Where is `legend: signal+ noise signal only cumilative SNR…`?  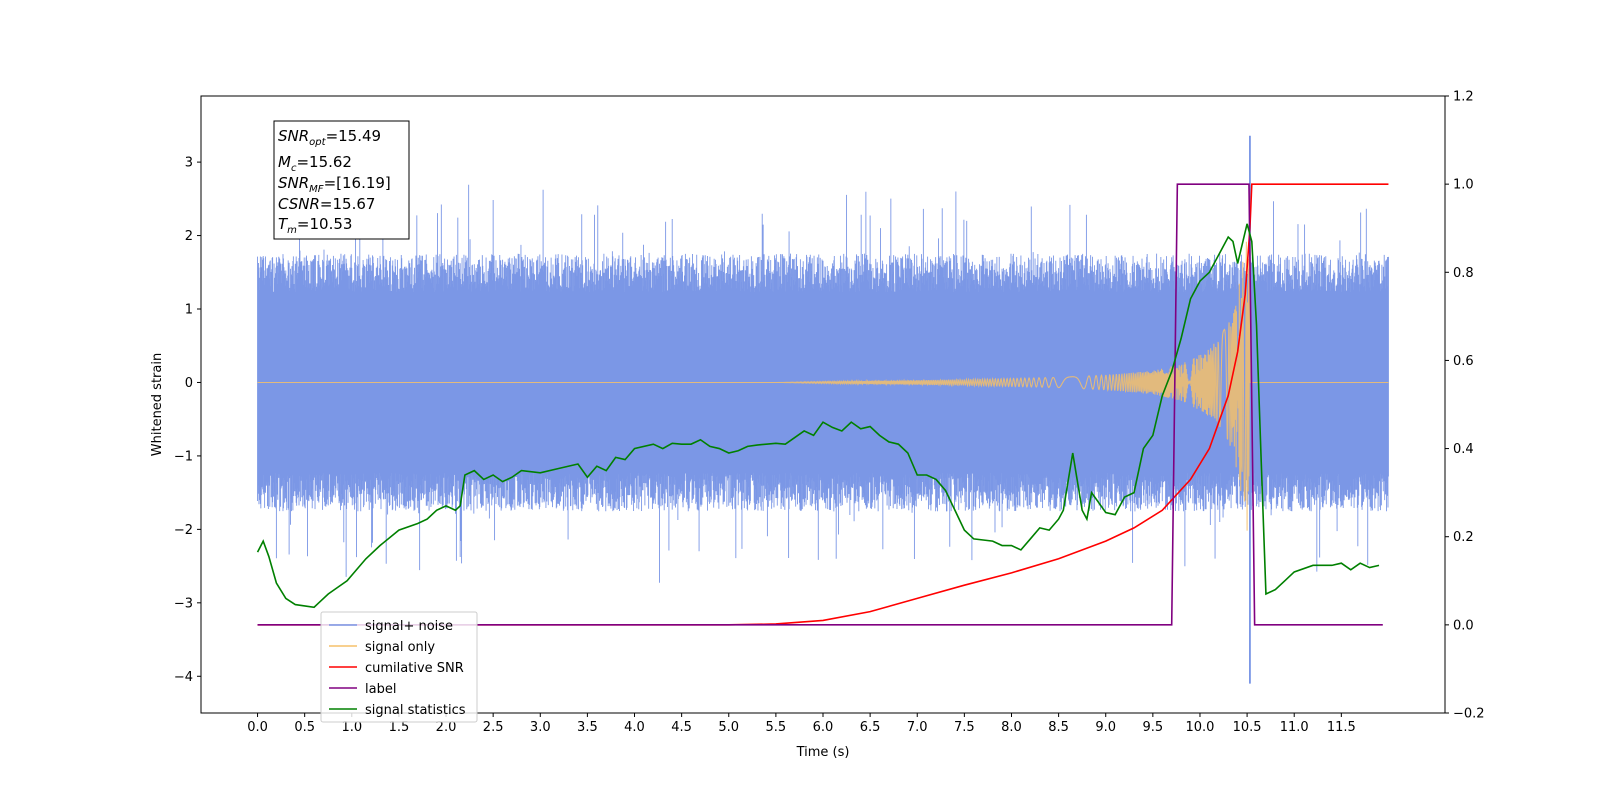
legend: signal+ noise signal only cumilative SNR… is located at coordinates (399, 667).